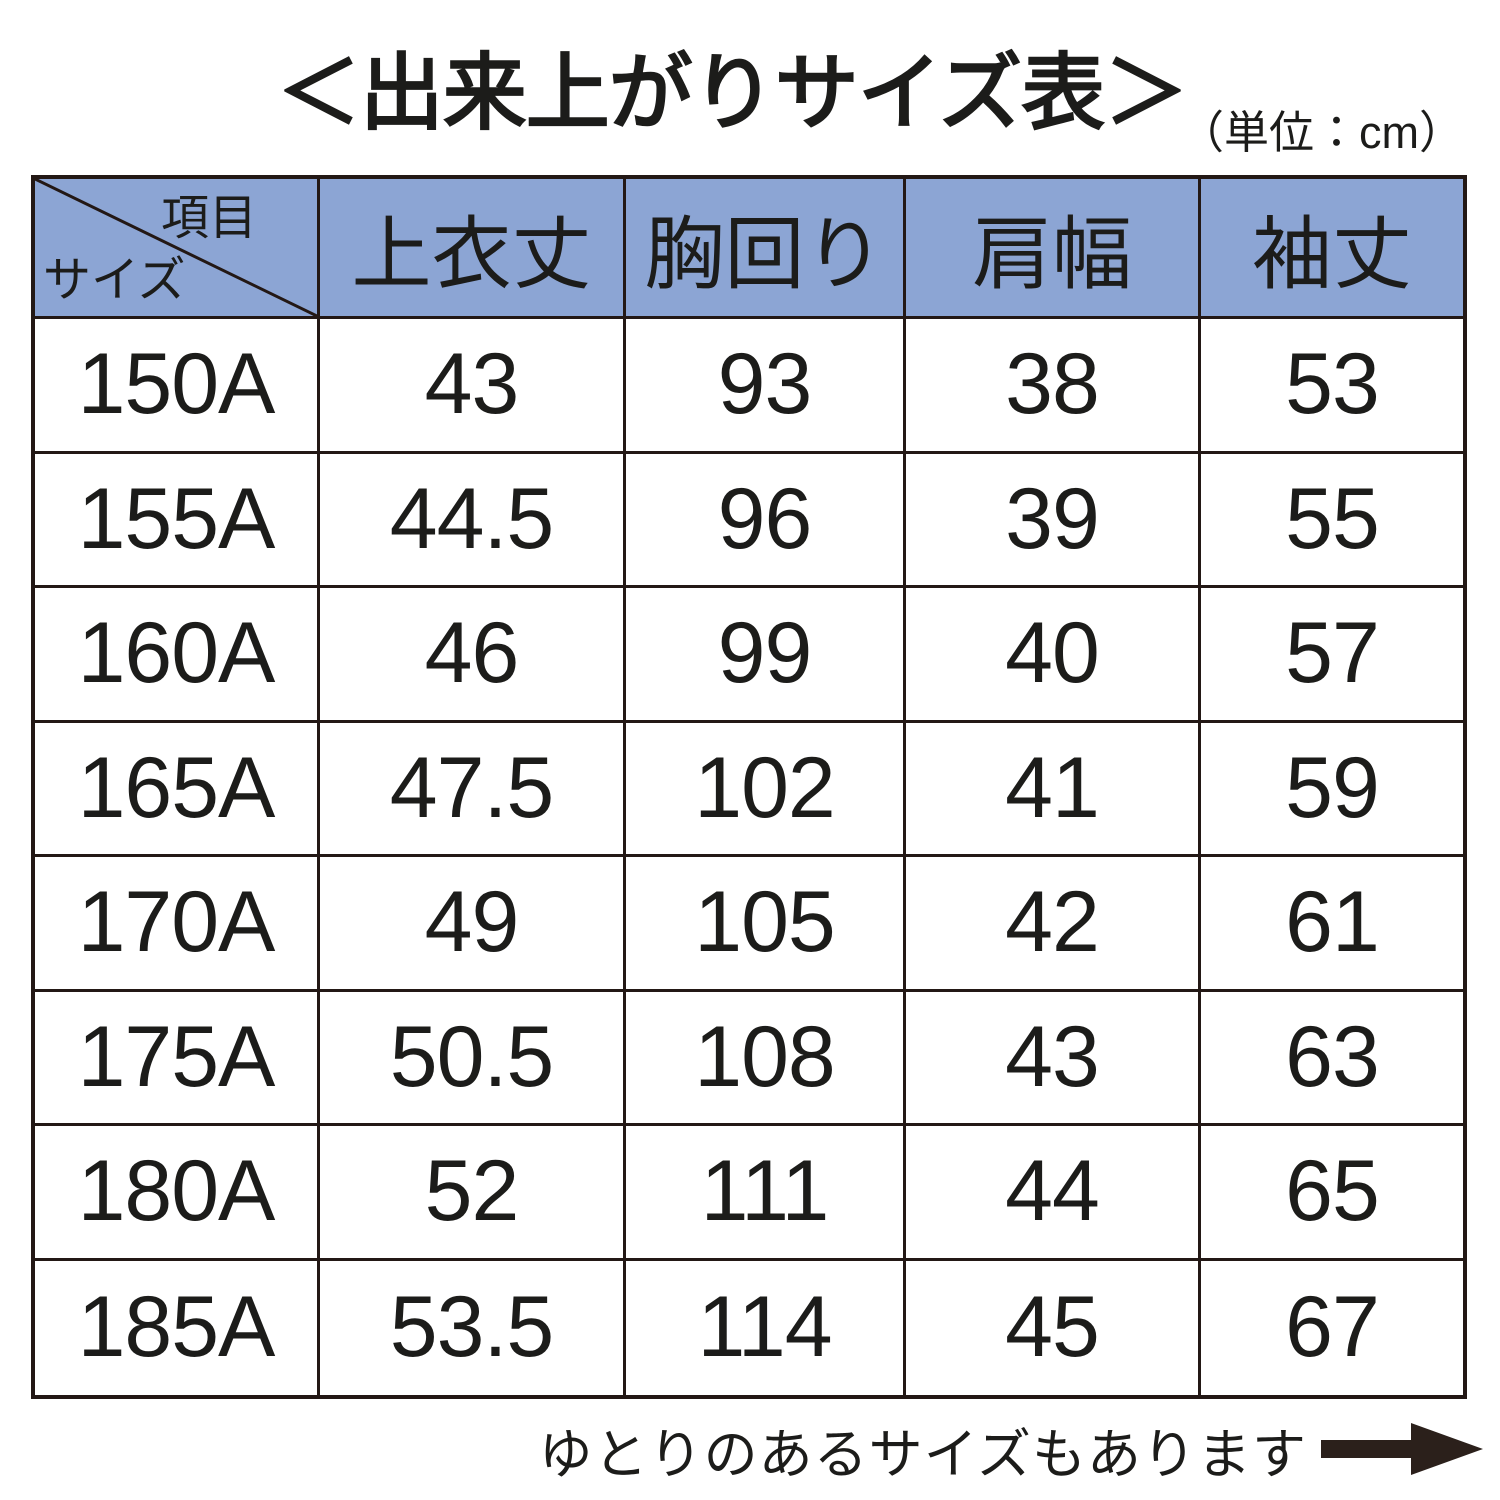 The height and width of the screenshot is (1500, 1500). I want to click on diagonal-divider-line, so click(176, 247).